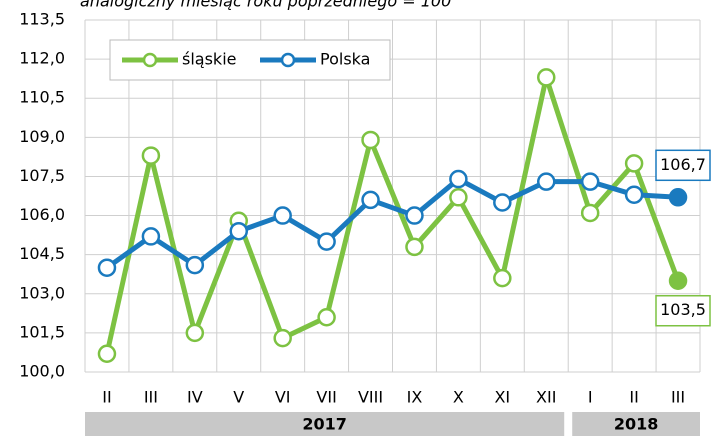 This screenshot has height=436, width=715. What do you see at coordinates (415, 397) in the screenshot?
I see `x-tick-label: IX` at bounding box center [415, 397].